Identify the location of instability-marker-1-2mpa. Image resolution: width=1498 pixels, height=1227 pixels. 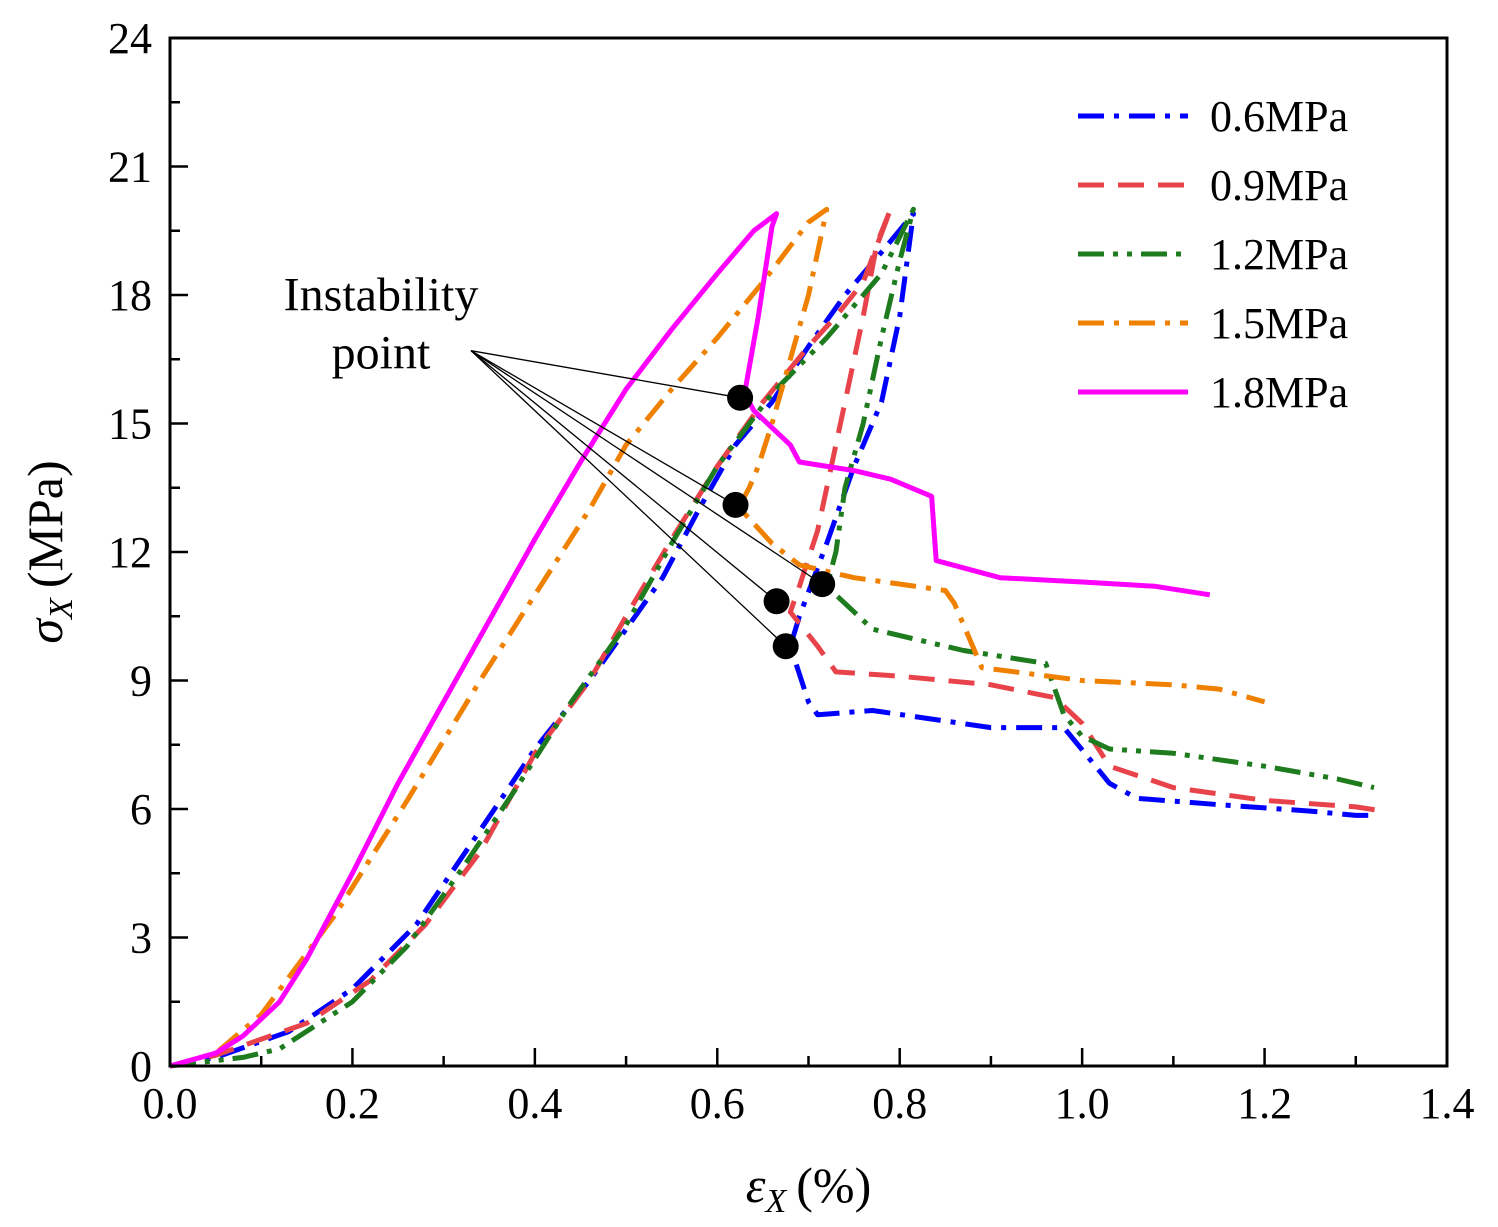
(822, 584).